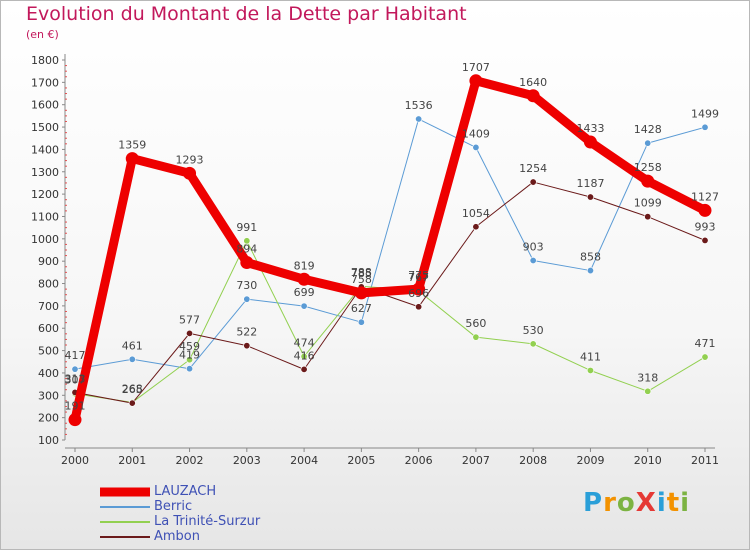 Image resolution: width=750 pixels, height=550 pixels. I want to click on y-tick-label: 300, so click(48, 395).